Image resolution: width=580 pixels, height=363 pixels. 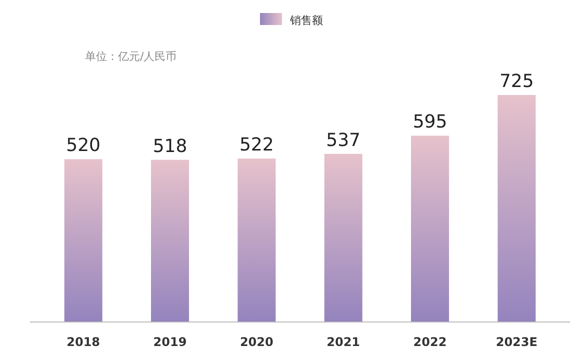 I want to click on x-tick-label: 2019, so click(x=170, y=342).